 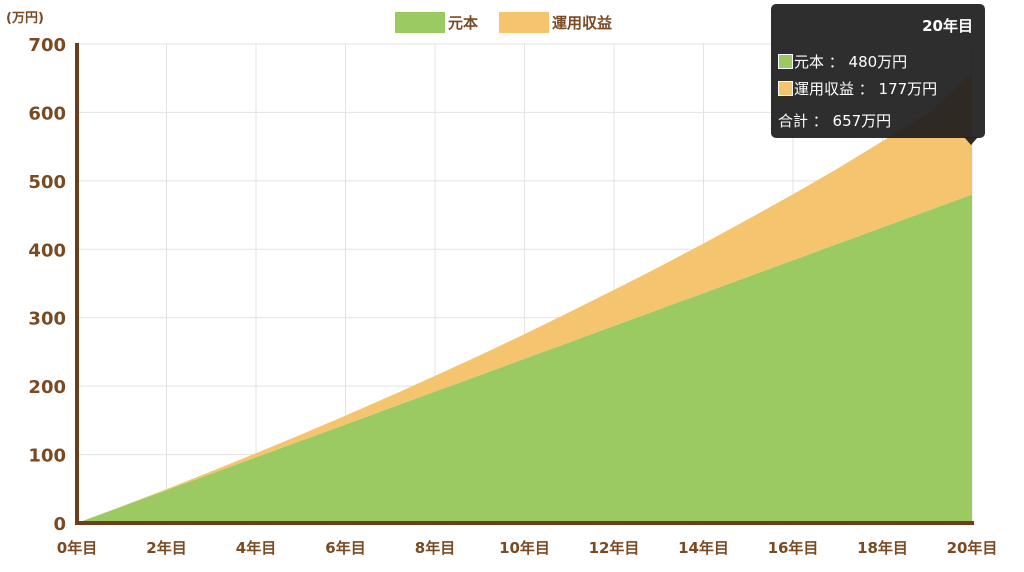 I want to click on y-tick-label: 500, so click(x=47, y=182).